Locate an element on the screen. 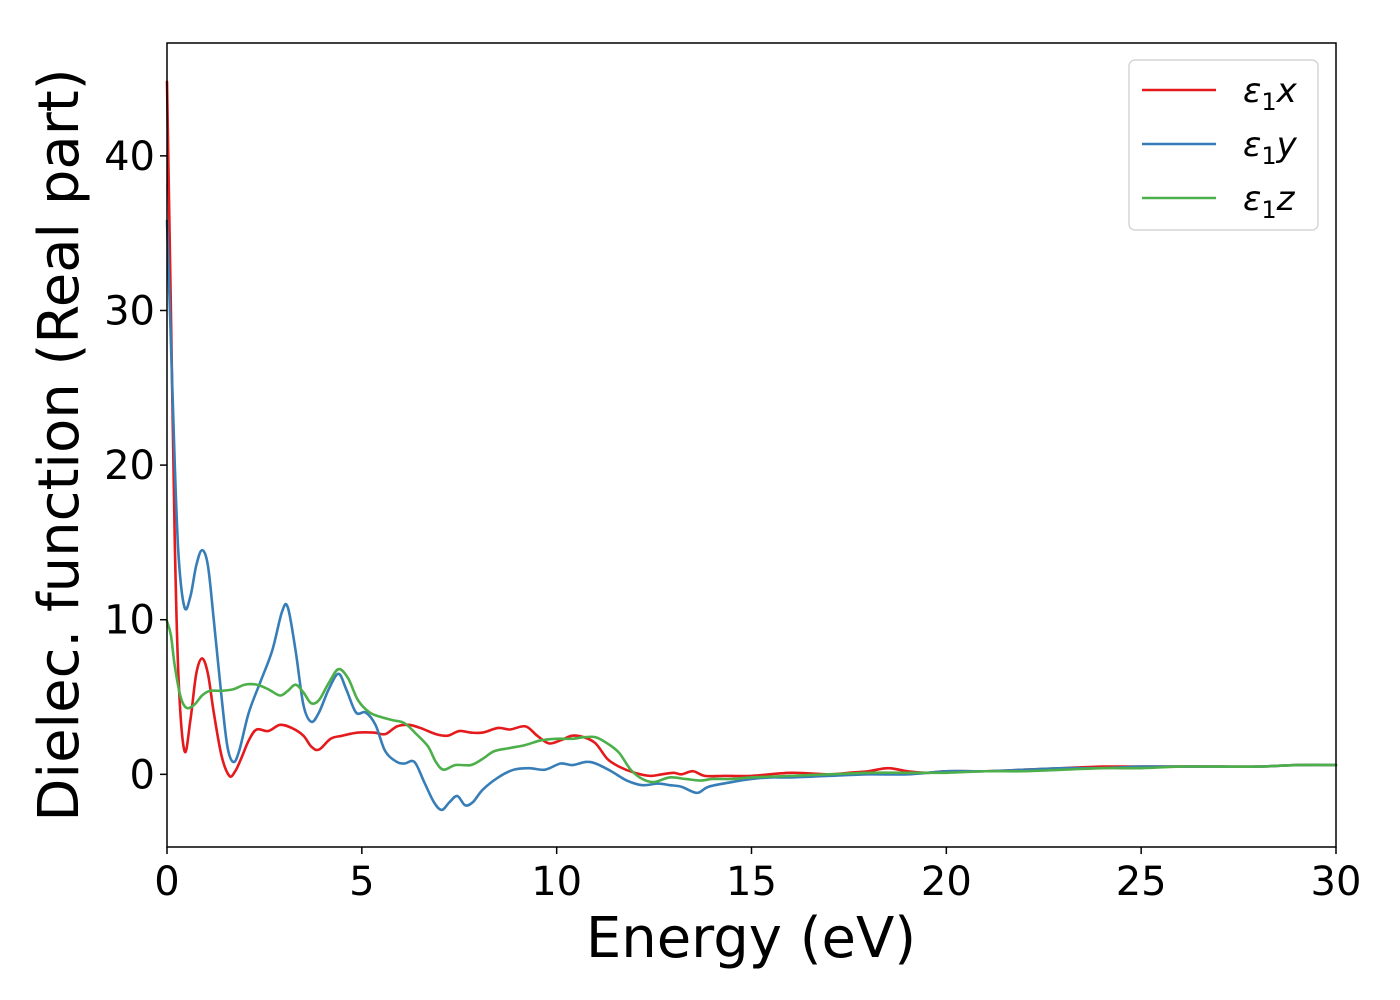 The width and height of the screenshot is (1400, 1000). x-tick-label: 20 is located at coordinates (946, 882).